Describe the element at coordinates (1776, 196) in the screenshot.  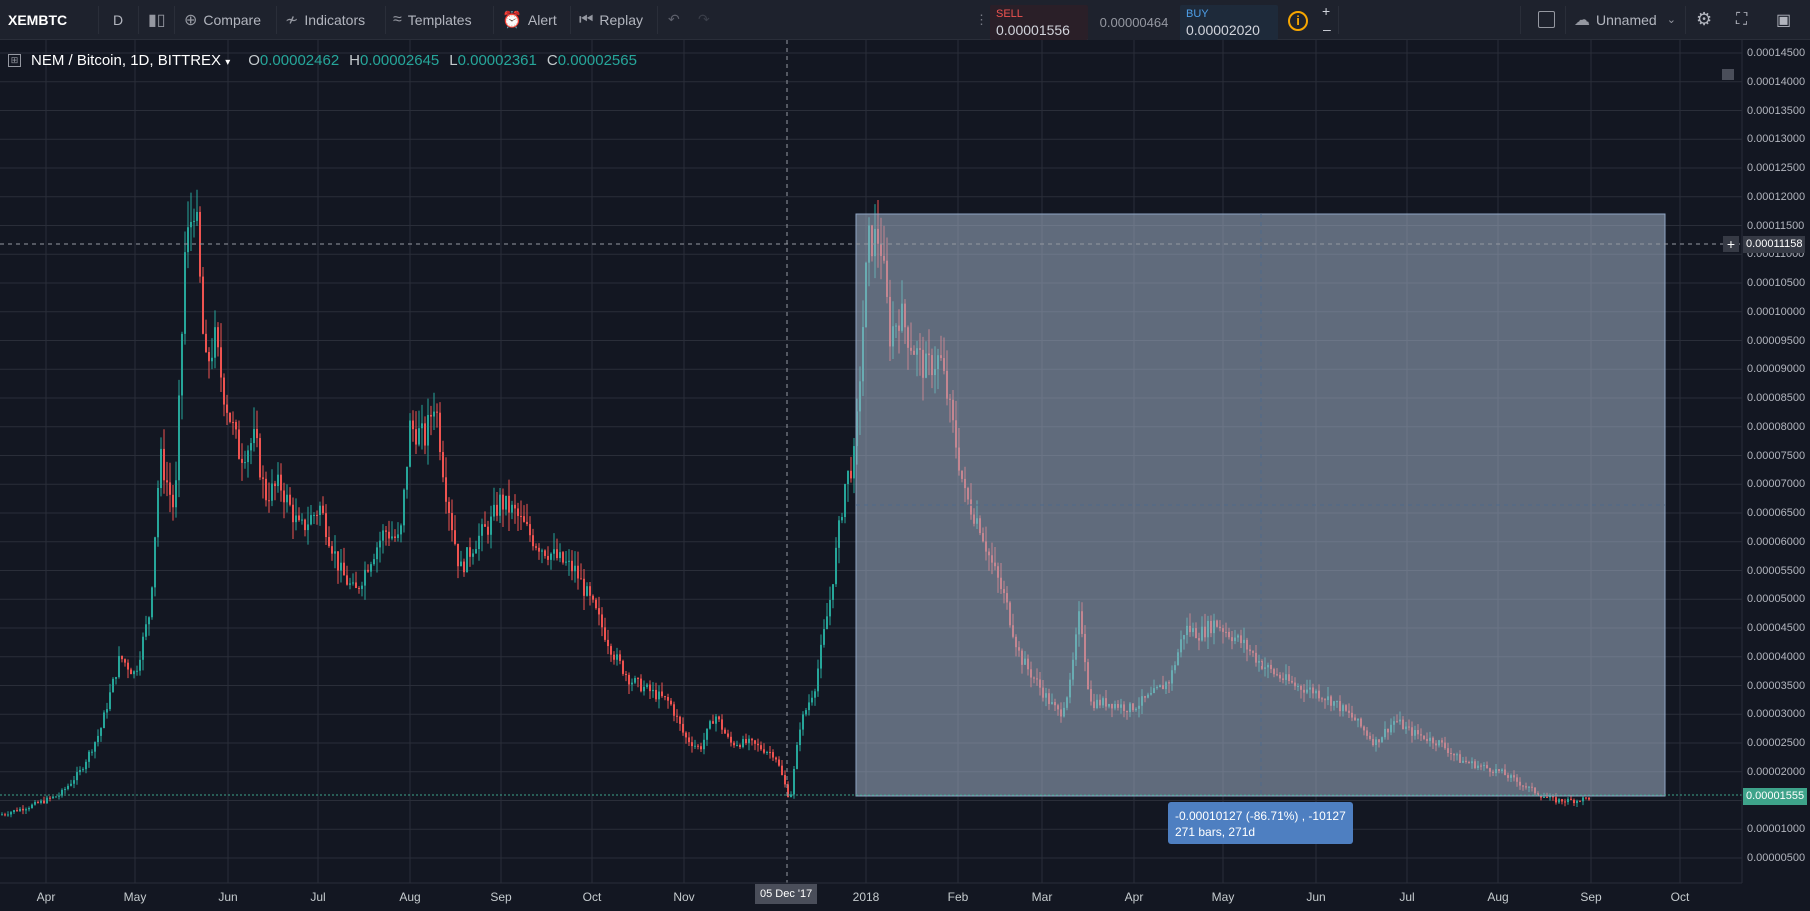
I see `price-tick-label: 0.00012000` at that location.